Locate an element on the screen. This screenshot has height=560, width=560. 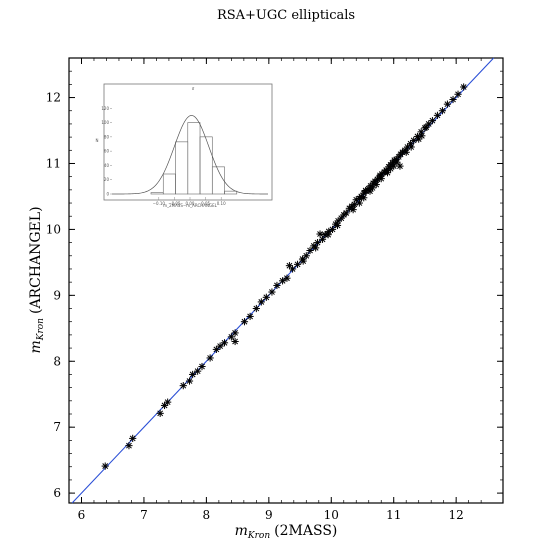
y-tick-label: 12 is located at coordinates (53, 98).